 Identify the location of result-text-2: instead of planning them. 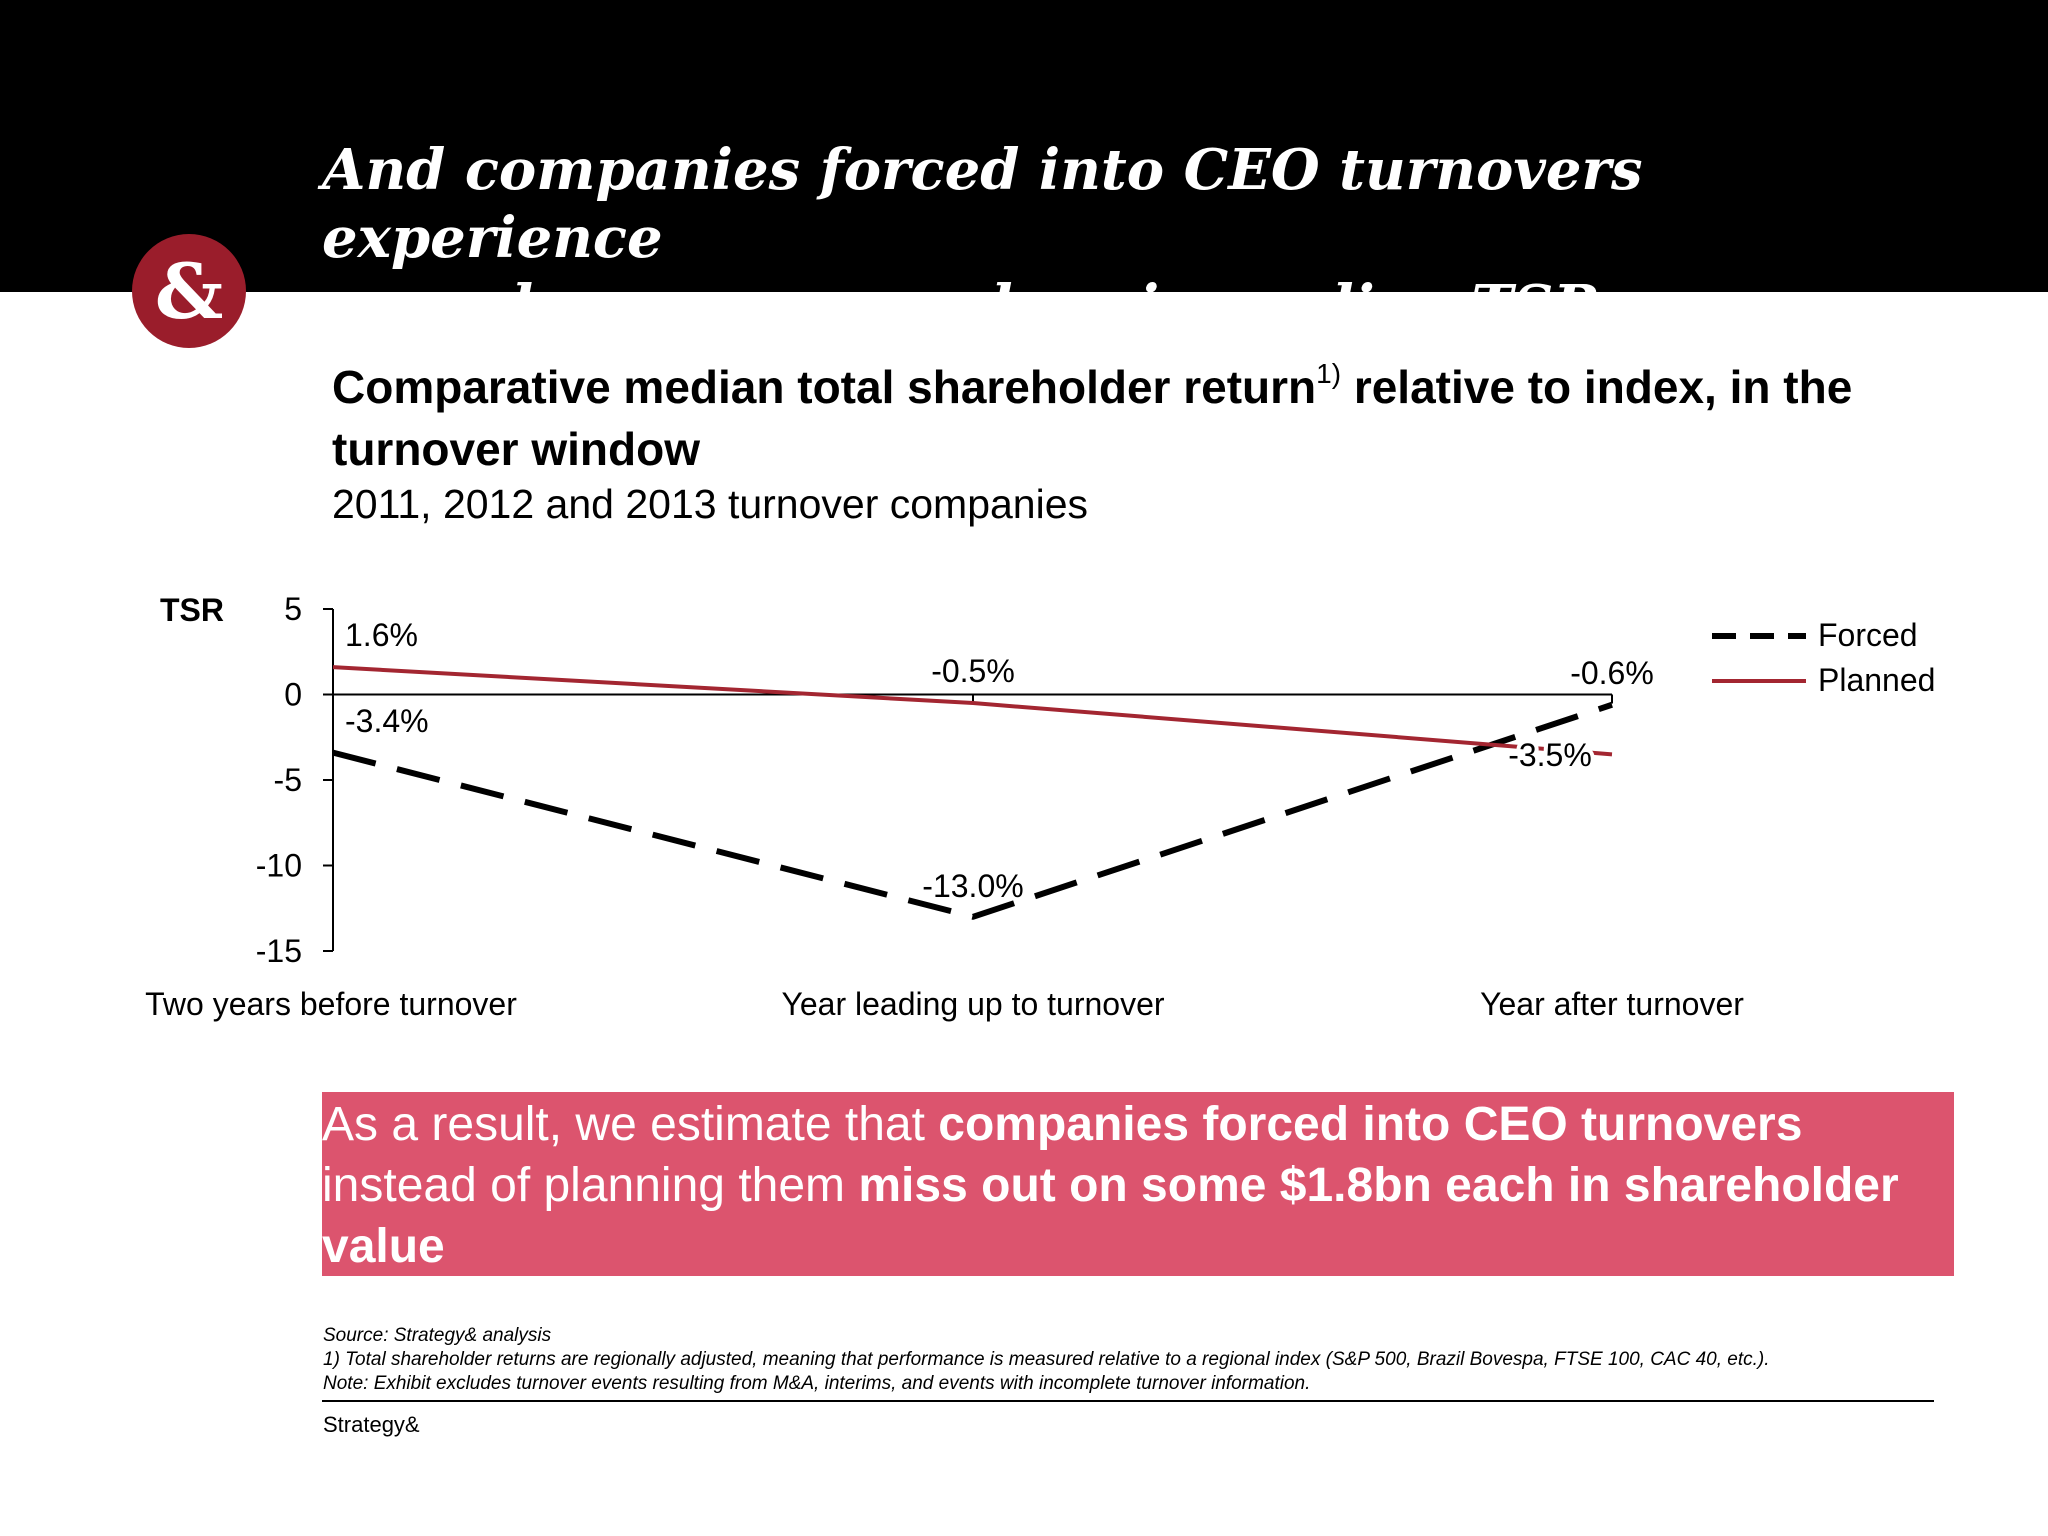
(590, 1185).